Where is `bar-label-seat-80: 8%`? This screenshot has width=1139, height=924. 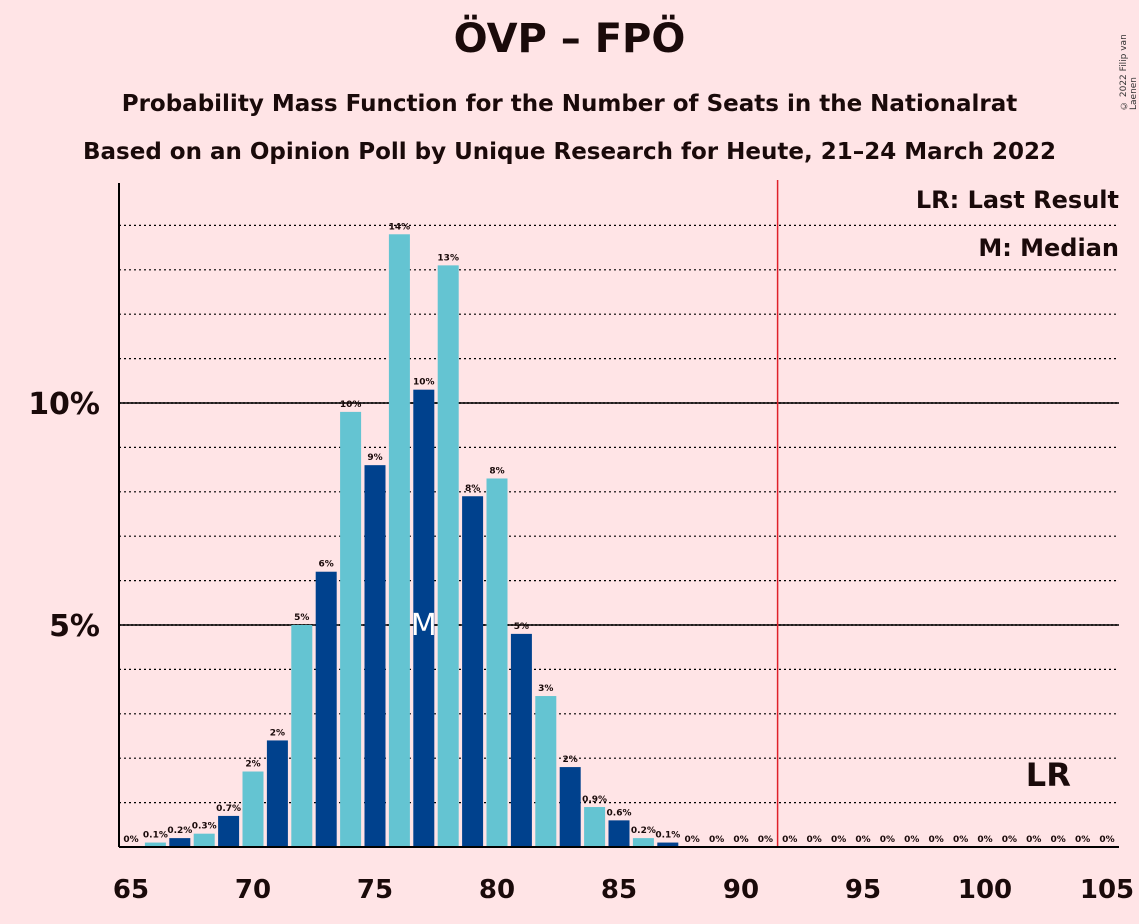
bar-label-seat-80: 8% is located at coordinates (496, 471).